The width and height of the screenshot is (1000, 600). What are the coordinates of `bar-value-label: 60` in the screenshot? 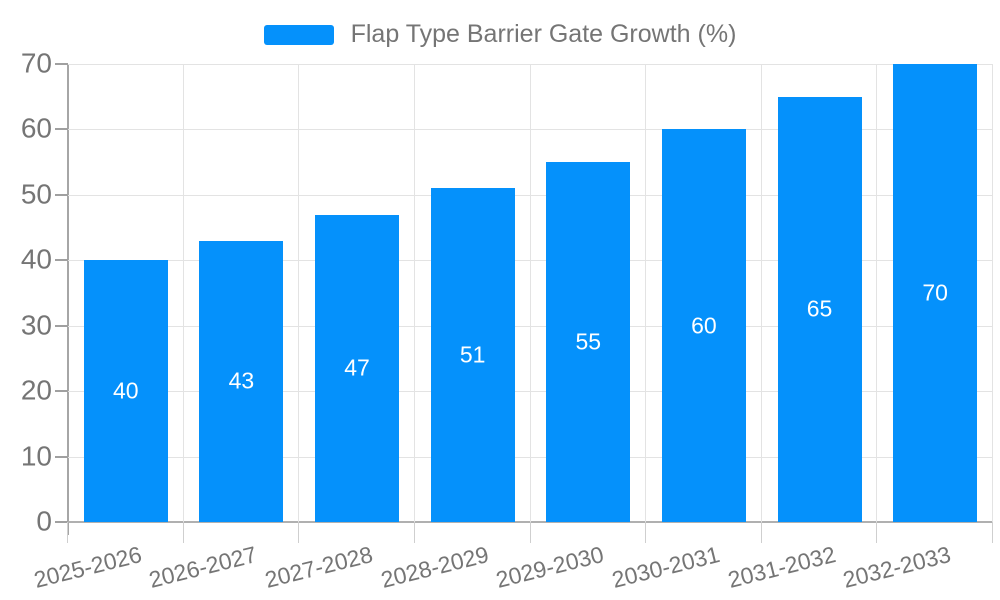 It's located at (704, 325).